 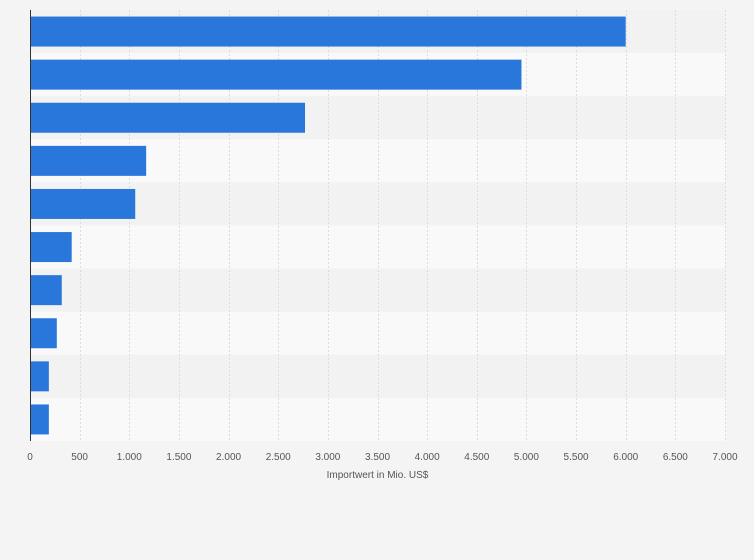 I want to click on x-tick-label: 1.000, so click(x=129, y=457).